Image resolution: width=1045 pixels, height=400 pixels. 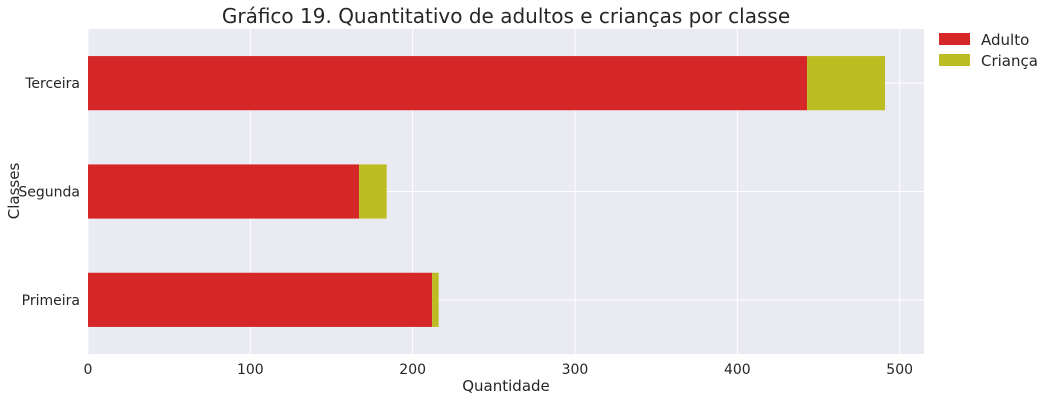 What do you see at coordinates (1005, 40) in the screenshot?
I see `legend-label: Adulto` at bounding box center [1005, 40].